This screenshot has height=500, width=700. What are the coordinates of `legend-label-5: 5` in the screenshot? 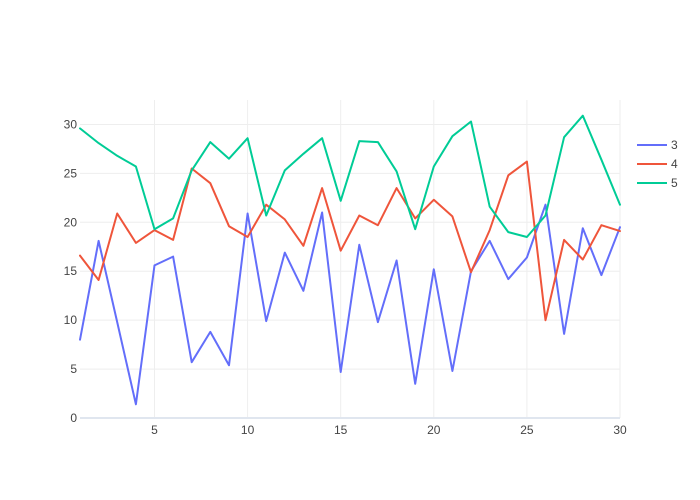 It's located at (674, 183).